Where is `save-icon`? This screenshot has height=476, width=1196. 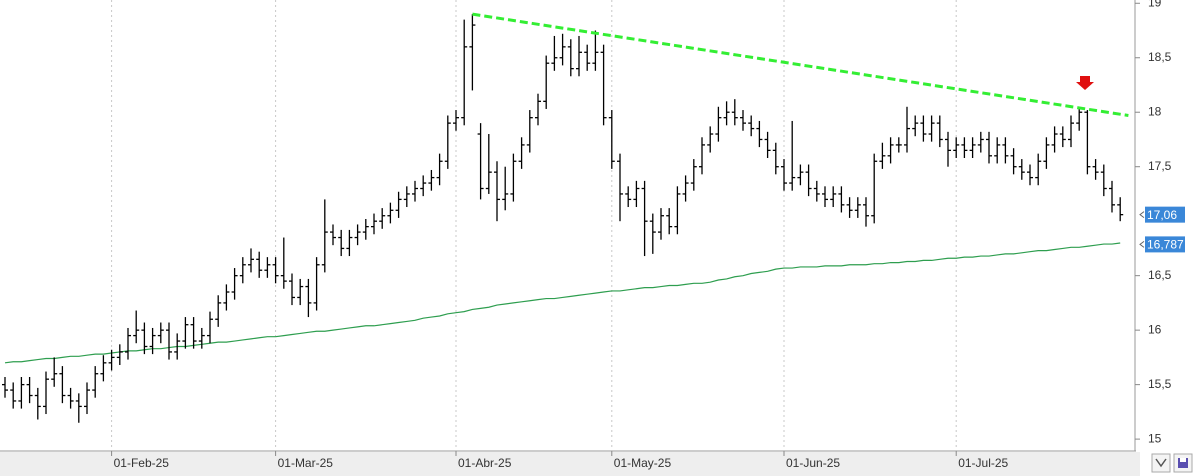 save-icon is located at coordinates (1183, 463).